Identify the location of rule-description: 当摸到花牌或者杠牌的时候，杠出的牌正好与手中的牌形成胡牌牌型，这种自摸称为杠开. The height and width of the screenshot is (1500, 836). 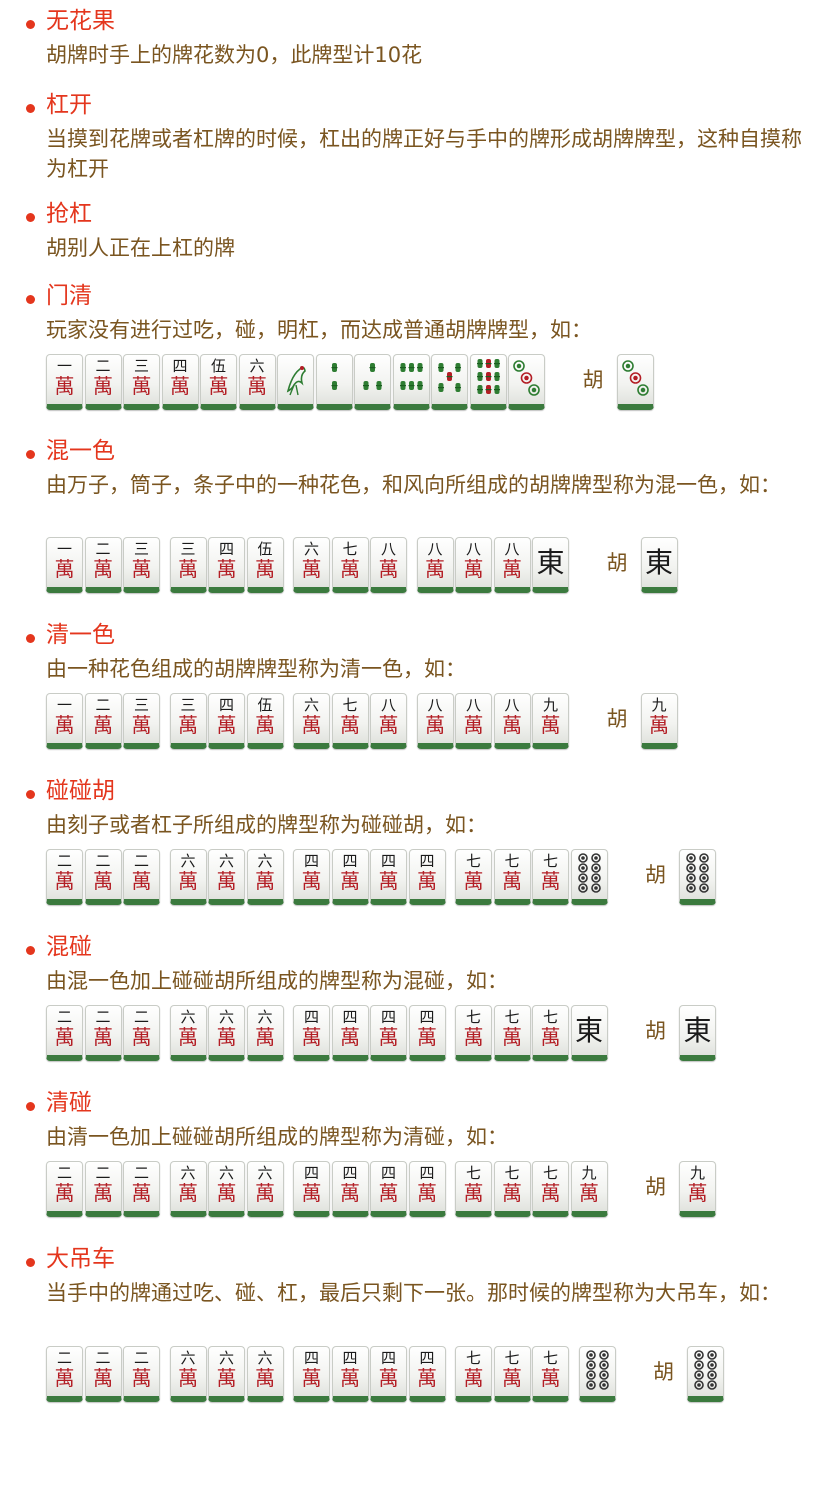
(424, 154).